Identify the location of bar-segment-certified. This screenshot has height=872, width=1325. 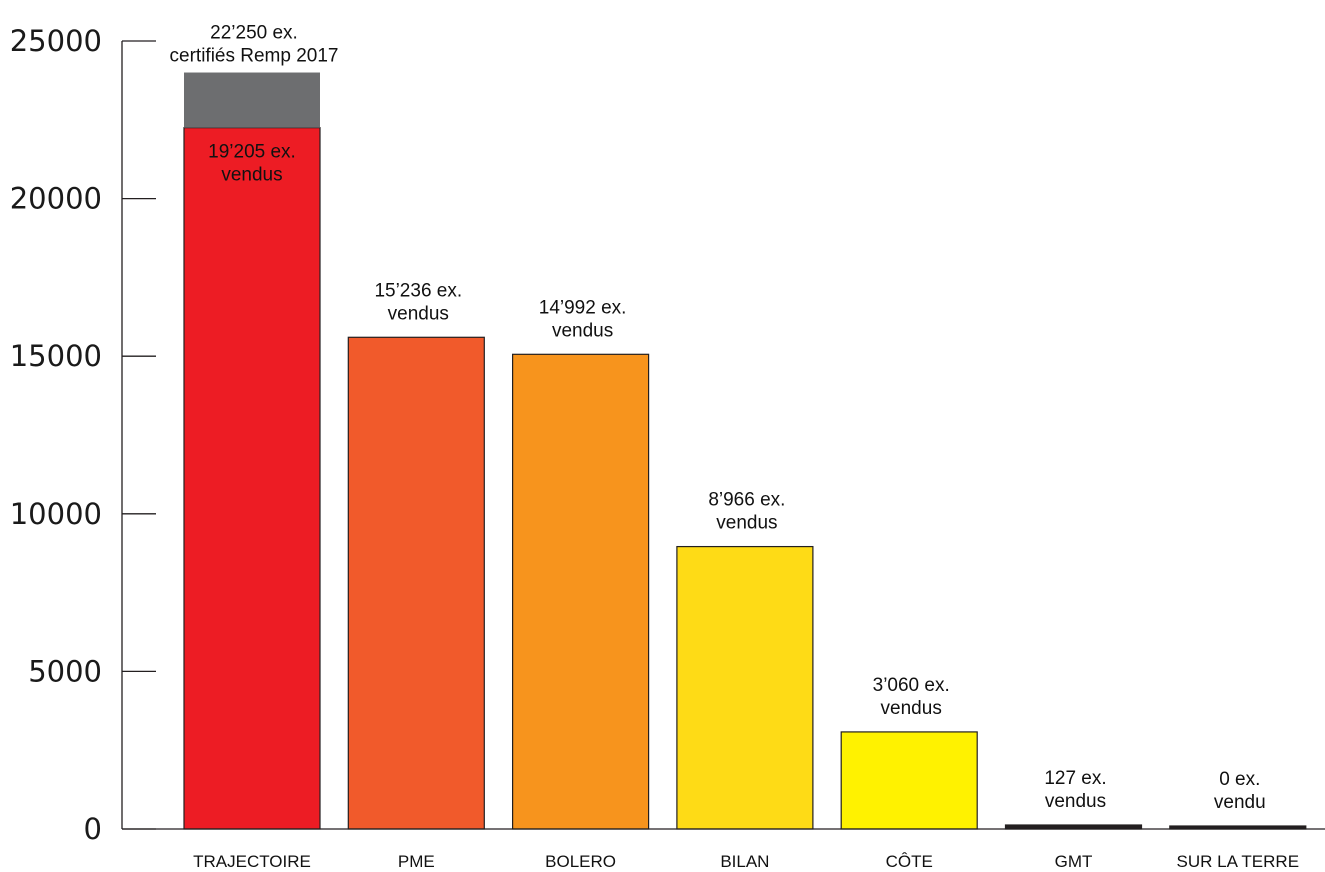
(252, 100).